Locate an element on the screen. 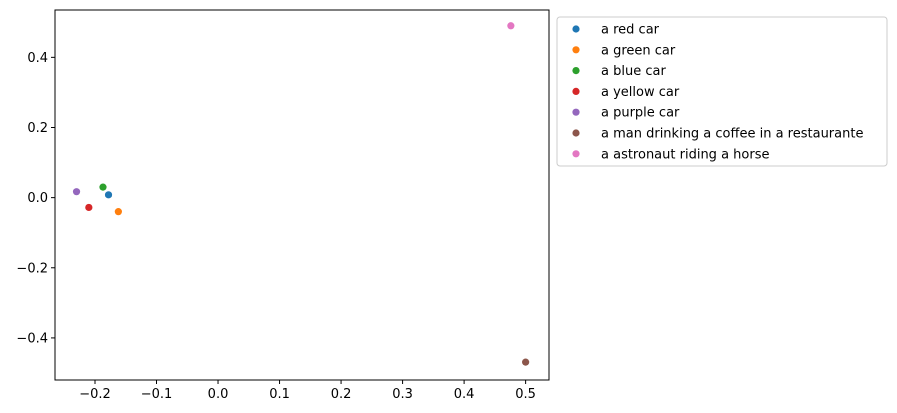 The height and width of the screenshot is (413, 897). y-tick-label: 0.0 is located at coordinates (37, 198).